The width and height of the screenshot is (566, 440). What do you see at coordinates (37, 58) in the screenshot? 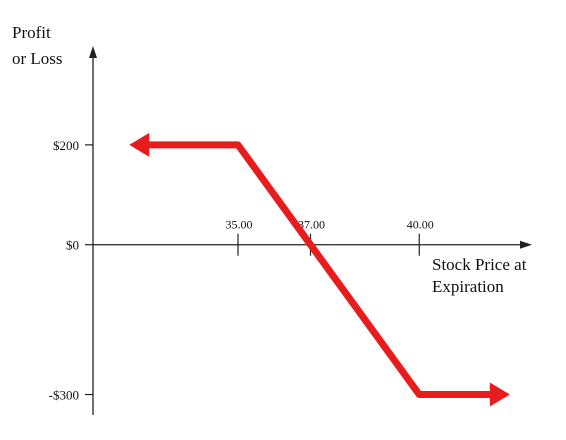
I see `y-axis-label-line-2: or Loss` at bounding box center [37, 58].